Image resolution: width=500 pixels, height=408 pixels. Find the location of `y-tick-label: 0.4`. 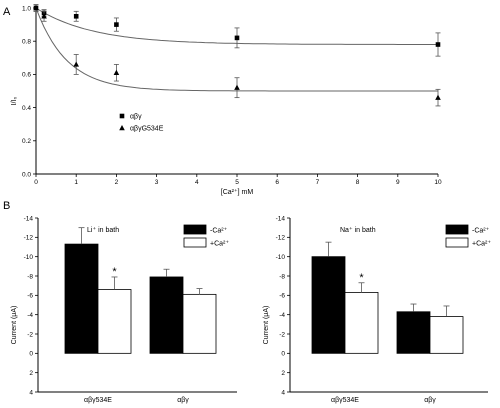

y-tick-label: 0.4 is located at coordinates (26, 108).